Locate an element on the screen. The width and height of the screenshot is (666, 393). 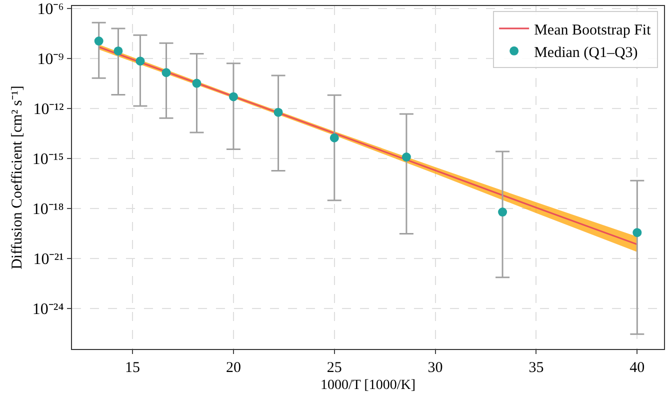
y-tick-label: 10⁻²⁴ is located at coordinates (48, 309).